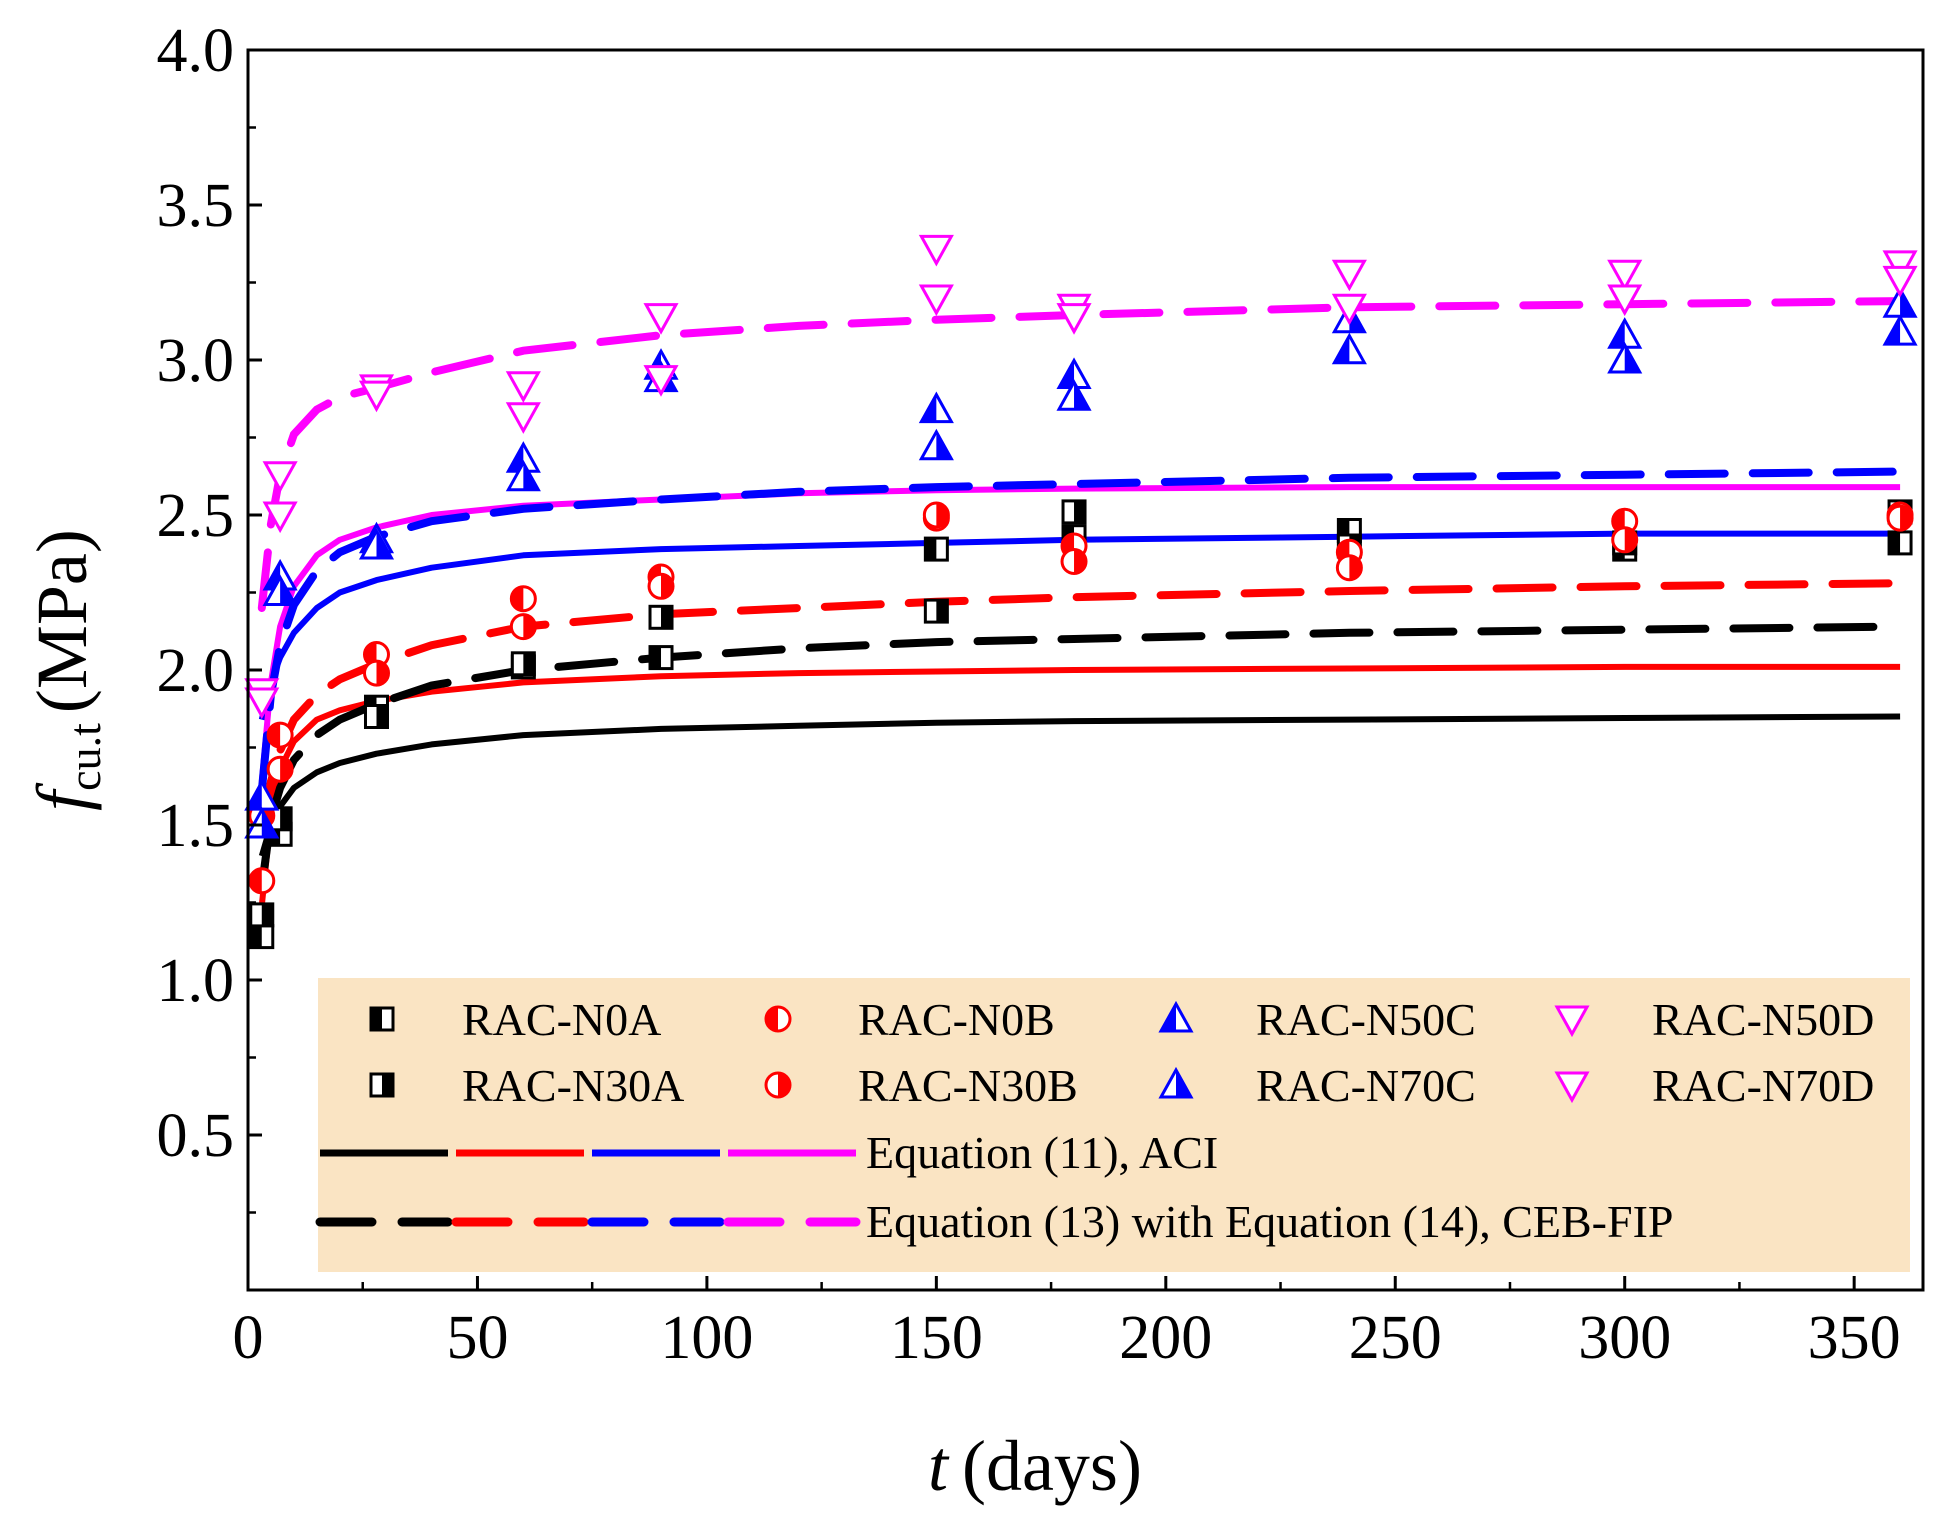 This screenshot has width=1934, height=1519. Describe the element at coordinates (196, 826) in the screenshot. I see `y-tick-label: 1.5` at that location.